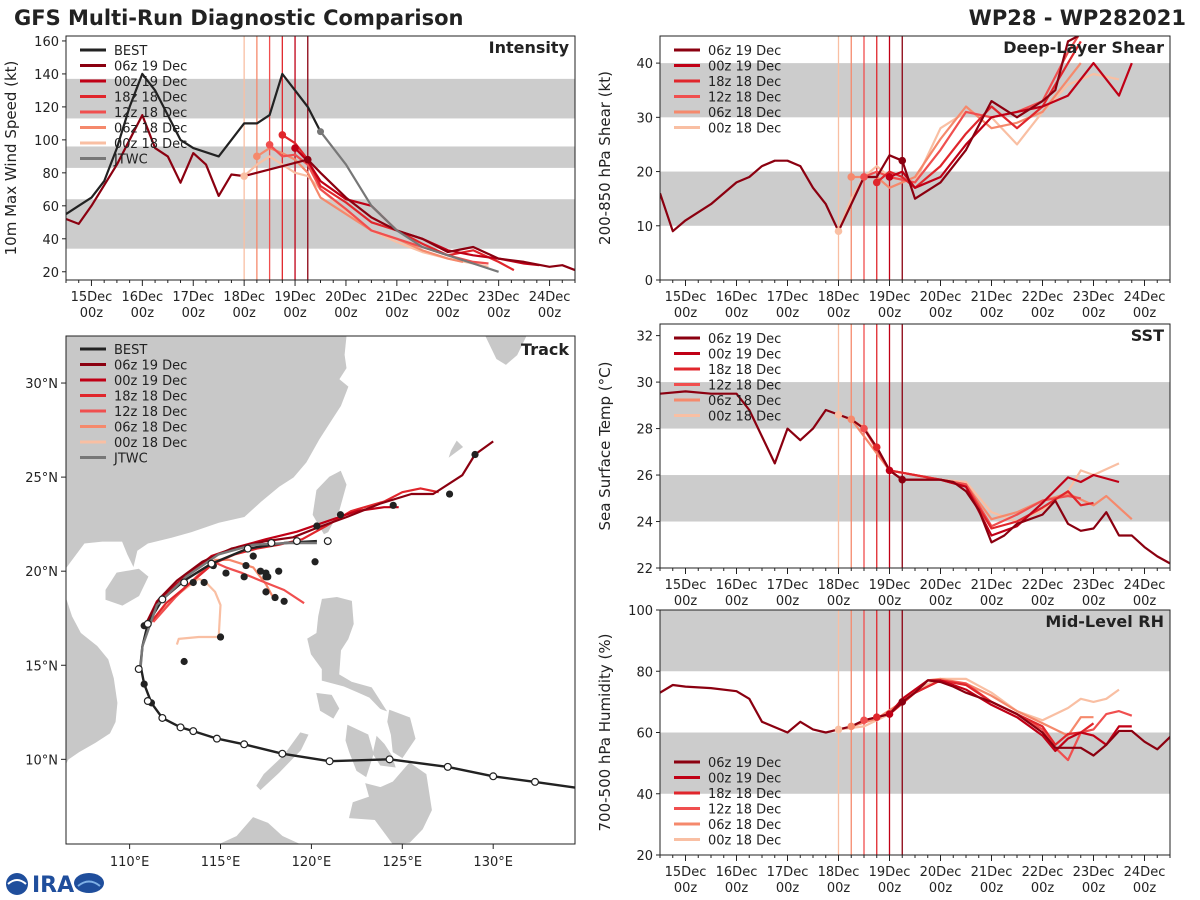 This screenshot has width=1200, height=900. I want to click on x-tick-date-label: 21Dec, so click(992, 297).